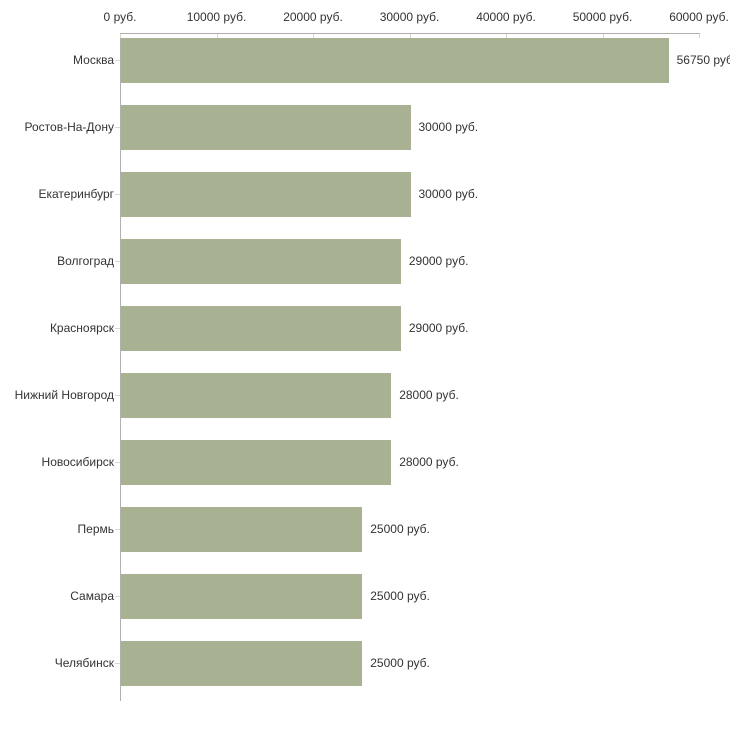 This screenshot has width=730, height=730. I want to click on x-axis-tick-label: 20000 руб., so click(313, 17).